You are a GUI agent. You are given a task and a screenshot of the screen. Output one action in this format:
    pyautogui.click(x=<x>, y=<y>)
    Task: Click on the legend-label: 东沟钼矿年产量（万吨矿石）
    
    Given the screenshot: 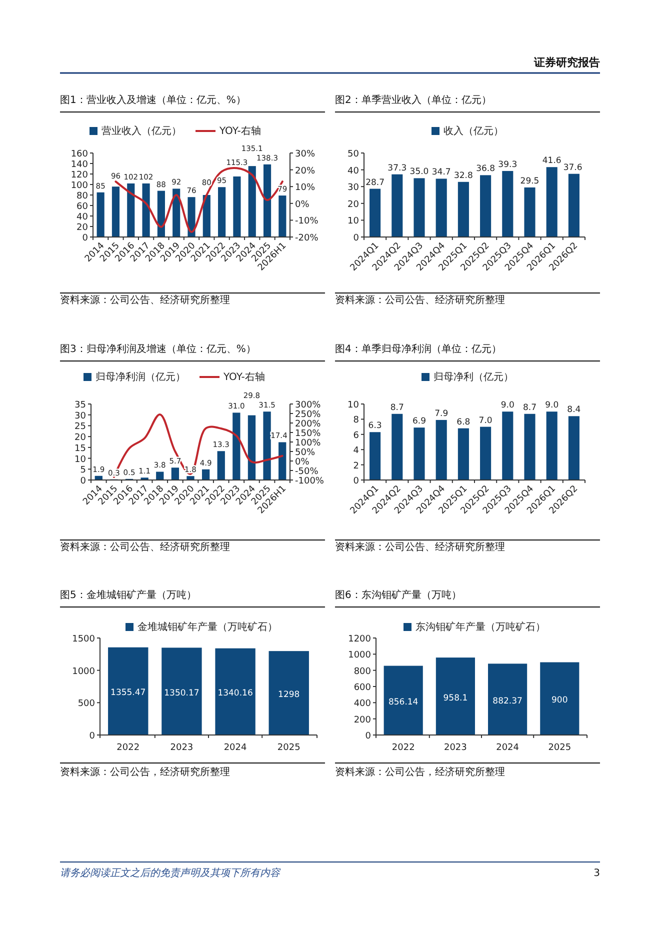 What is the action you would take?
    pyautogui.click(x=481, y=627)
    